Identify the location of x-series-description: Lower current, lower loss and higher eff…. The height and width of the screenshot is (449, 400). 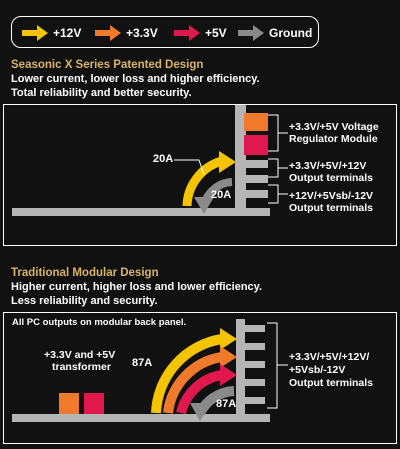
(135, 86).